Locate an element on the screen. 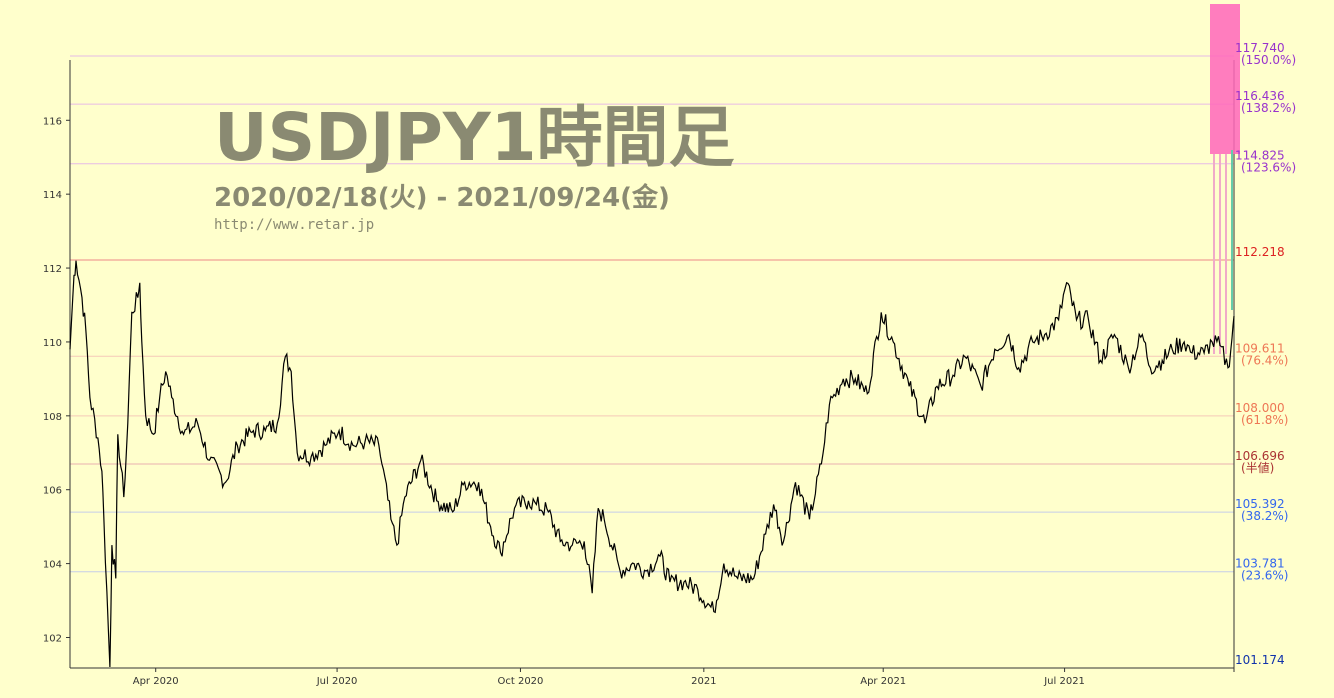 The width and height of the screenshot is (1334, 698). x-tick-label: Apr 2020 is located at coordinates (156, 681).